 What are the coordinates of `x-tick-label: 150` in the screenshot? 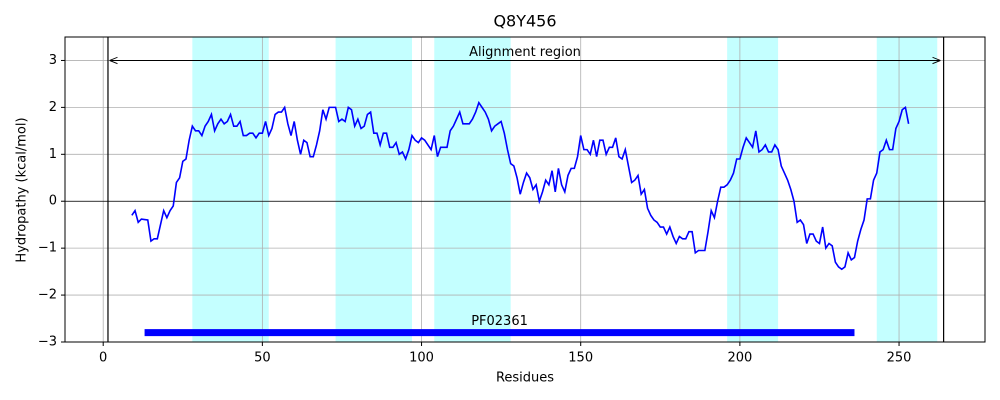 It's located at (580, 358).